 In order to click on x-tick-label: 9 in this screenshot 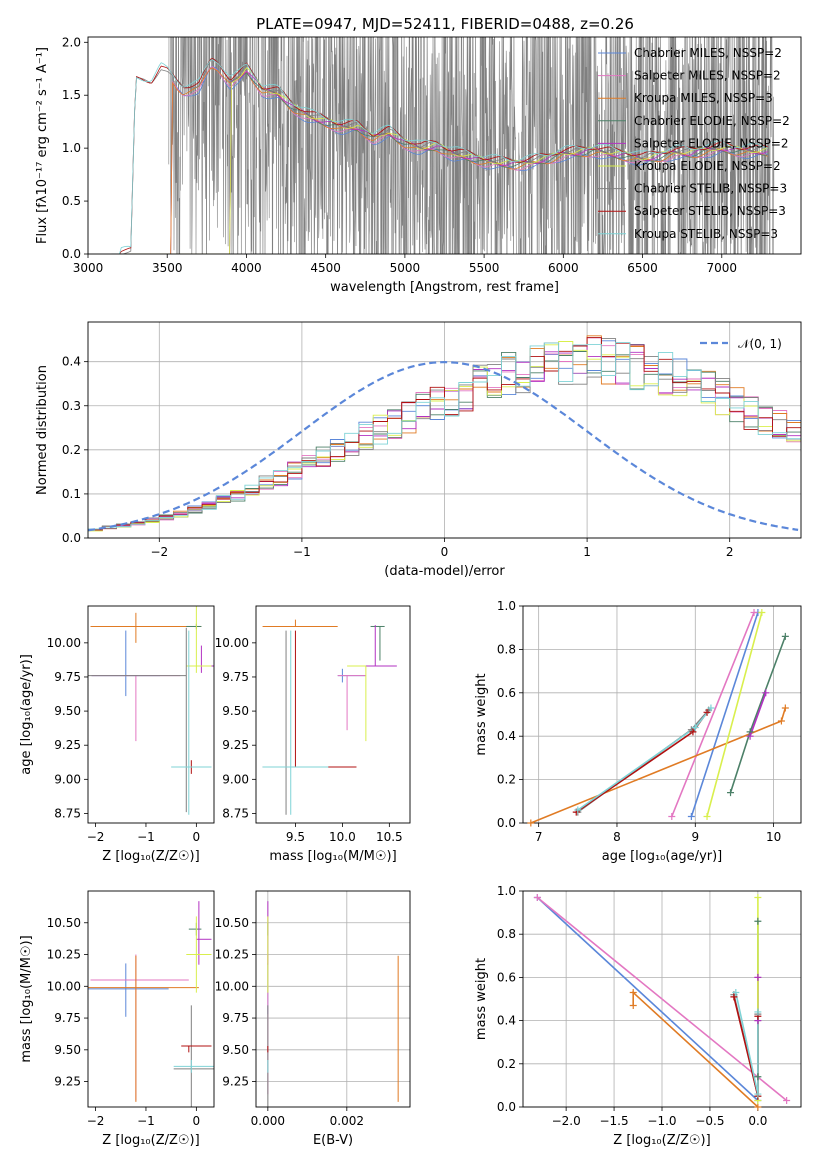, I will do `click(695, 837)`.